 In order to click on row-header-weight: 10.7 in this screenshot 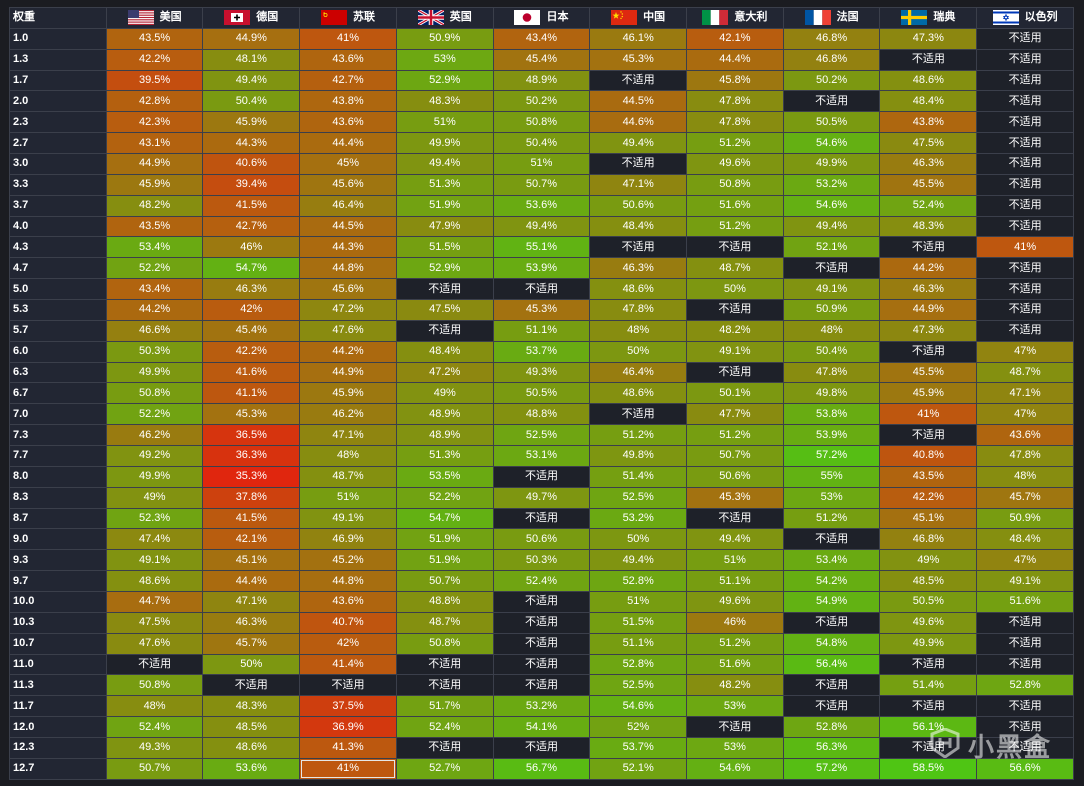, I will do `click(58, 643)`.